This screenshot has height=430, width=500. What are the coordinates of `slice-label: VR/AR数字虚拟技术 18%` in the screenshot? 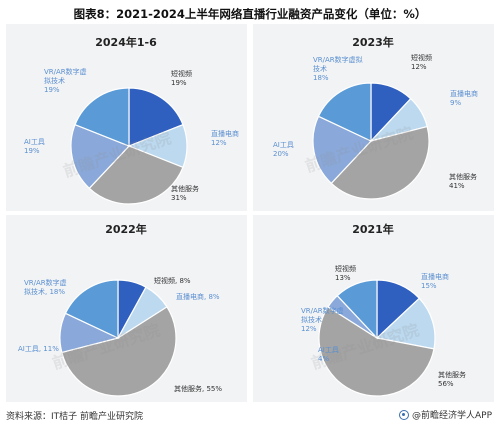 It's located at (338, 68).